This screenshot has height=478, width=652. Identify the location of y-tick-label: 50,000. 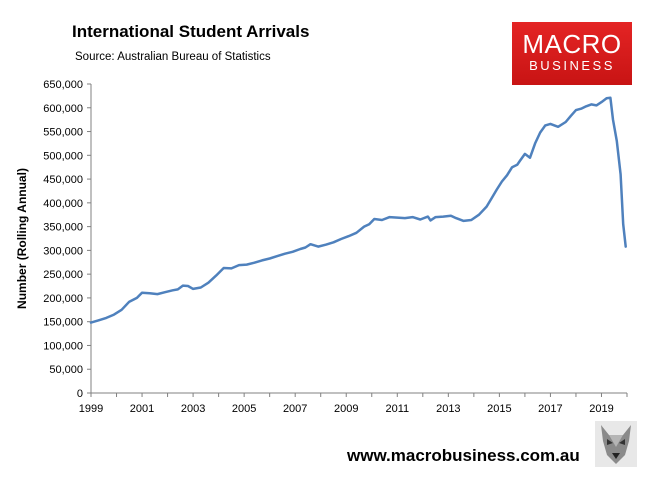
(66, 370).